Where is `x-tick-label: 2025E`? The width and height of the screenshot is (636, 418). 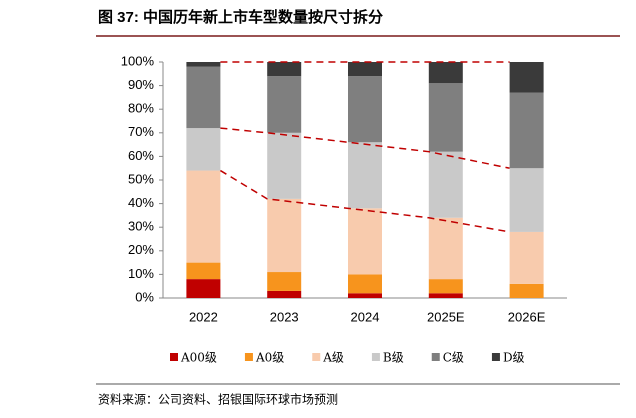
x-tick-label: 2025E is located at coordinates (446, 316).